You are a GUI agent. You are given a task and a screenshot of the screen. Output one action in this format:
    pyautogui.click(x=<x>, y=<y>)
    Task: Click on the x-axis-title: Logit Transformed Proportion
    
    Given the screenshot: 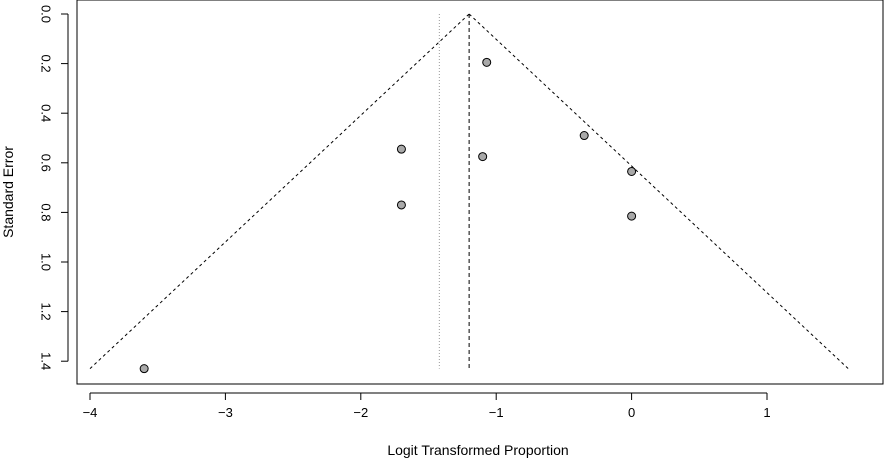 What is the action you would take?
    pyautogui.click(x=477, y=450)
    